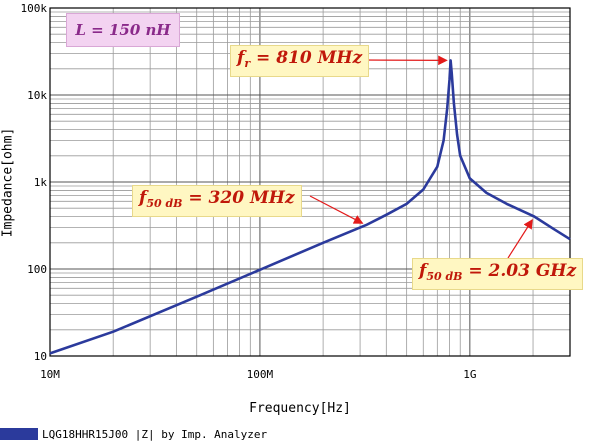 Image resolution: width=600 pixels, height=443 pixels. Describe the element at coordinates (123, 30) in the screenshot. I see `parameter-label: L = 150 nH` at that location.